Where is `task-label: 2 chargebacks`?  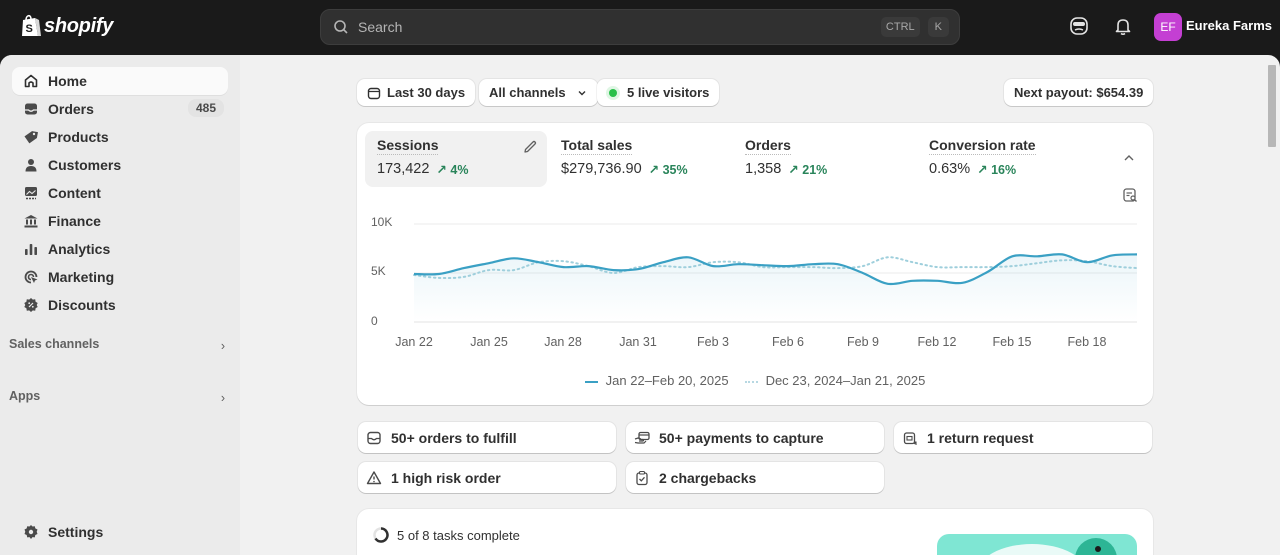
task-label: 2 chargebacks is located at coordinates (708, 477).